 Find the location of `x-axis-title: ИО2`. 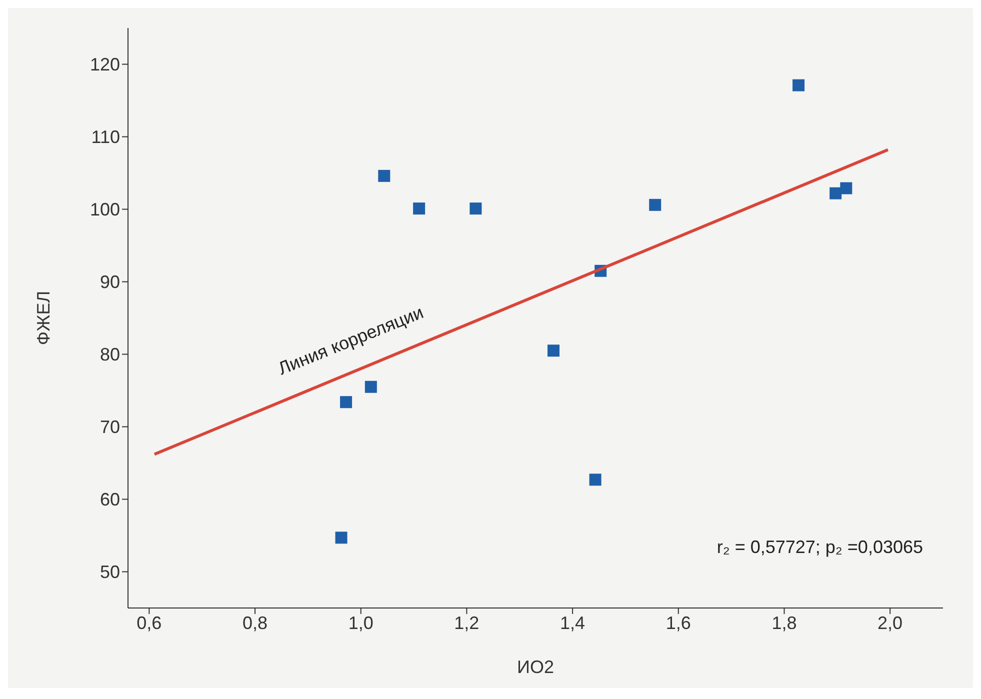

x-axis-title: ИО2 is located at coordinates (535, 667).